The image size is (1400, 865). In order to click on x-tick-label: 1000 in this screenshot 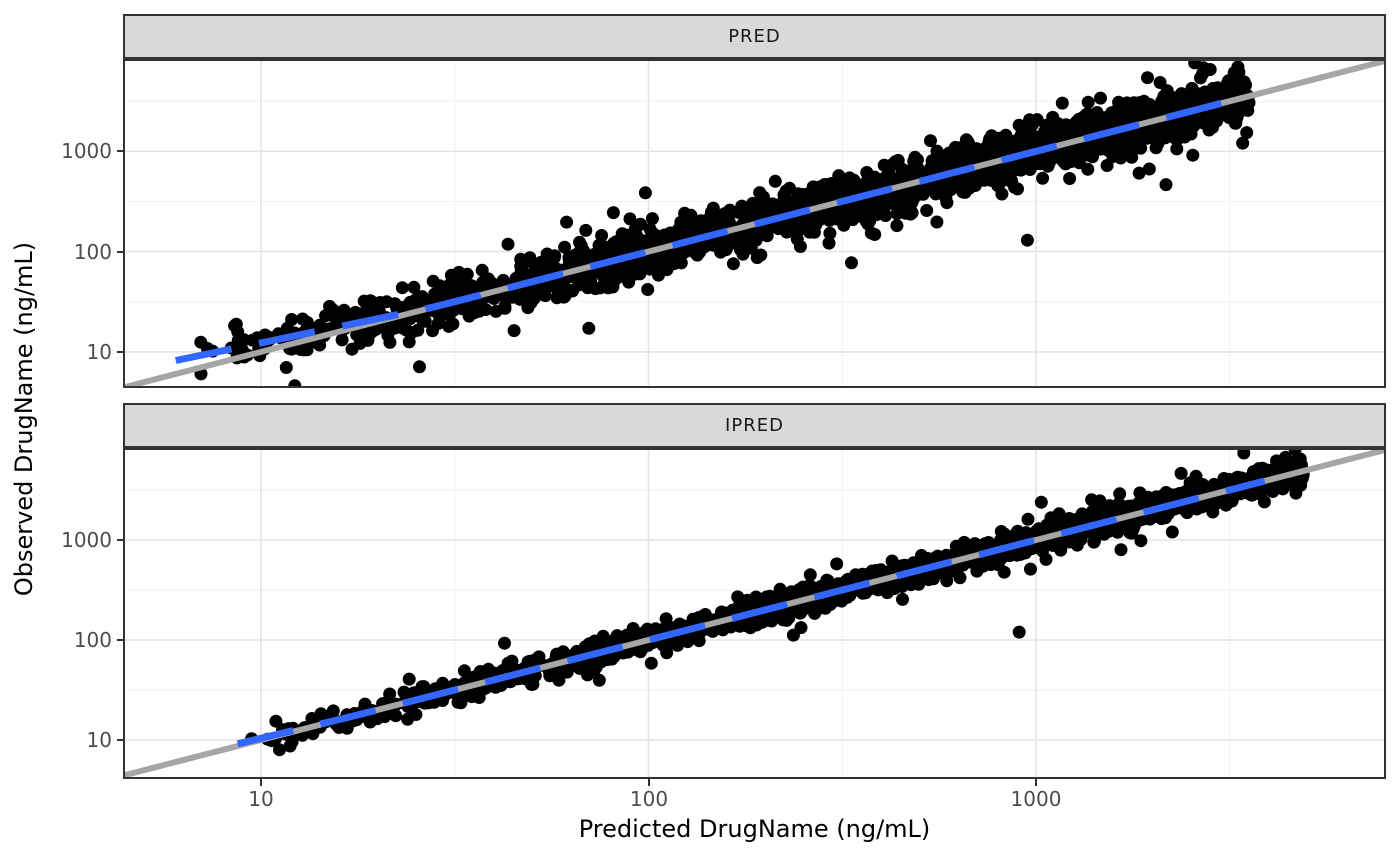, I will do `click(1036, 799)`.